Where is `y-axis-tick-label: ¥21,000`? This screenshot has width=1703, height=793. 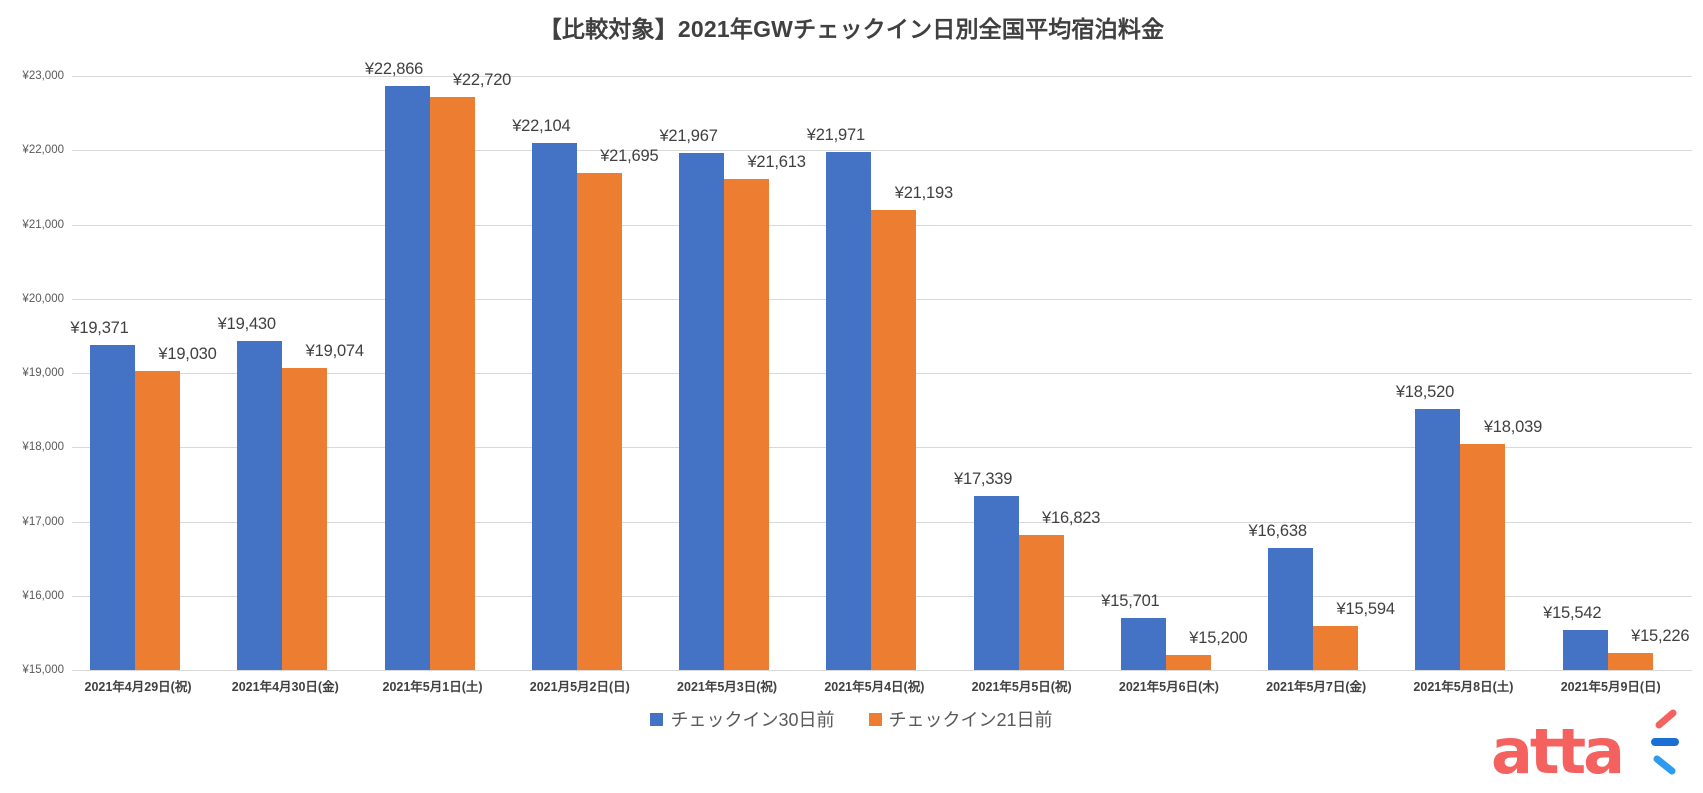 y-axis-tick-label: ¥21,000 is located at coordinates (43, 224).